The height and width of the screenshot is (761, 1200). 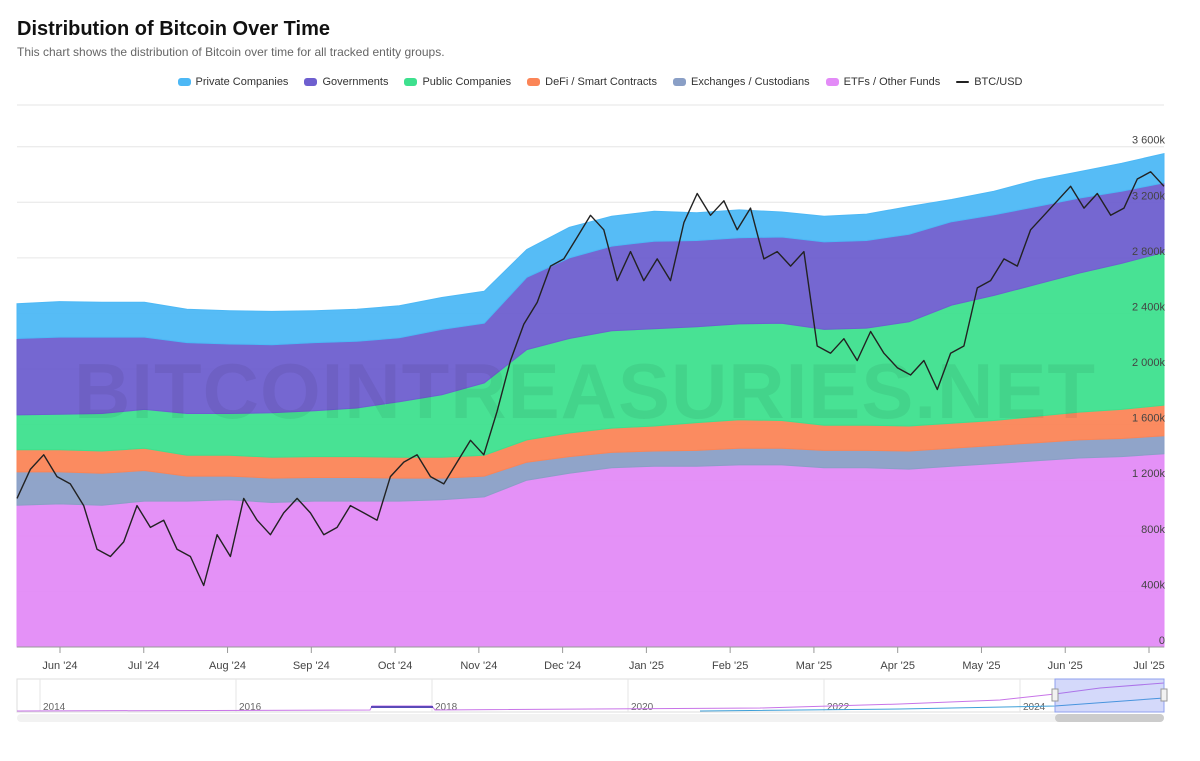 I want to click on navigator: 2014 2016 2018 2020 2022 2024, so click(x=592, y=700).